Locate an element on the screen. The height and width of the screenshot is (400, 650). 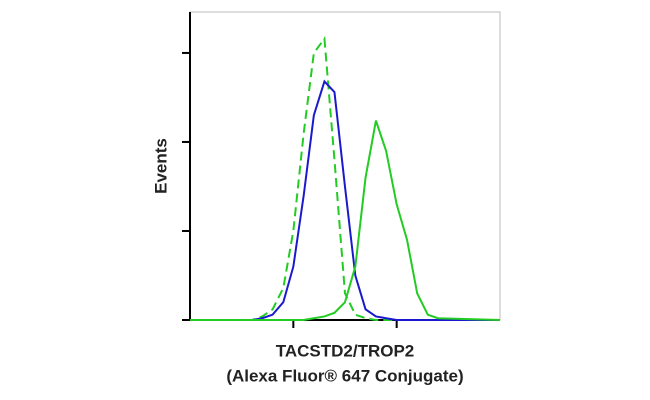
x-axis-label: TACSTD2/TROP2 is located at coordinates (345, 350).